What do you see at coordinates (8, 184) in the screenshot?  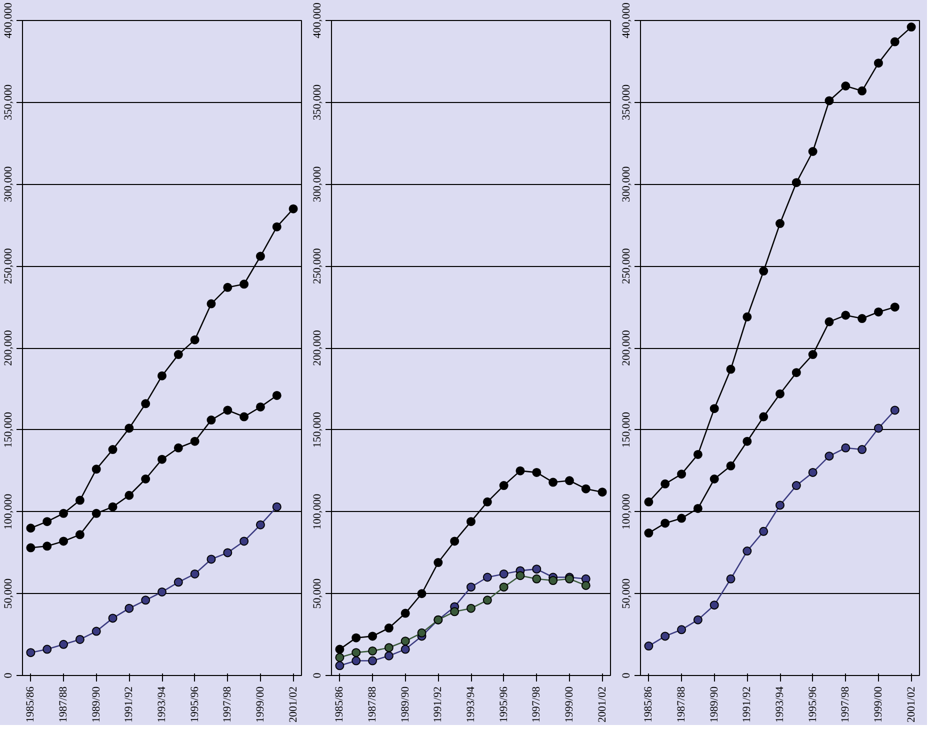 I see `y-tick-label: 300,000` at bounding box center [8, 184].